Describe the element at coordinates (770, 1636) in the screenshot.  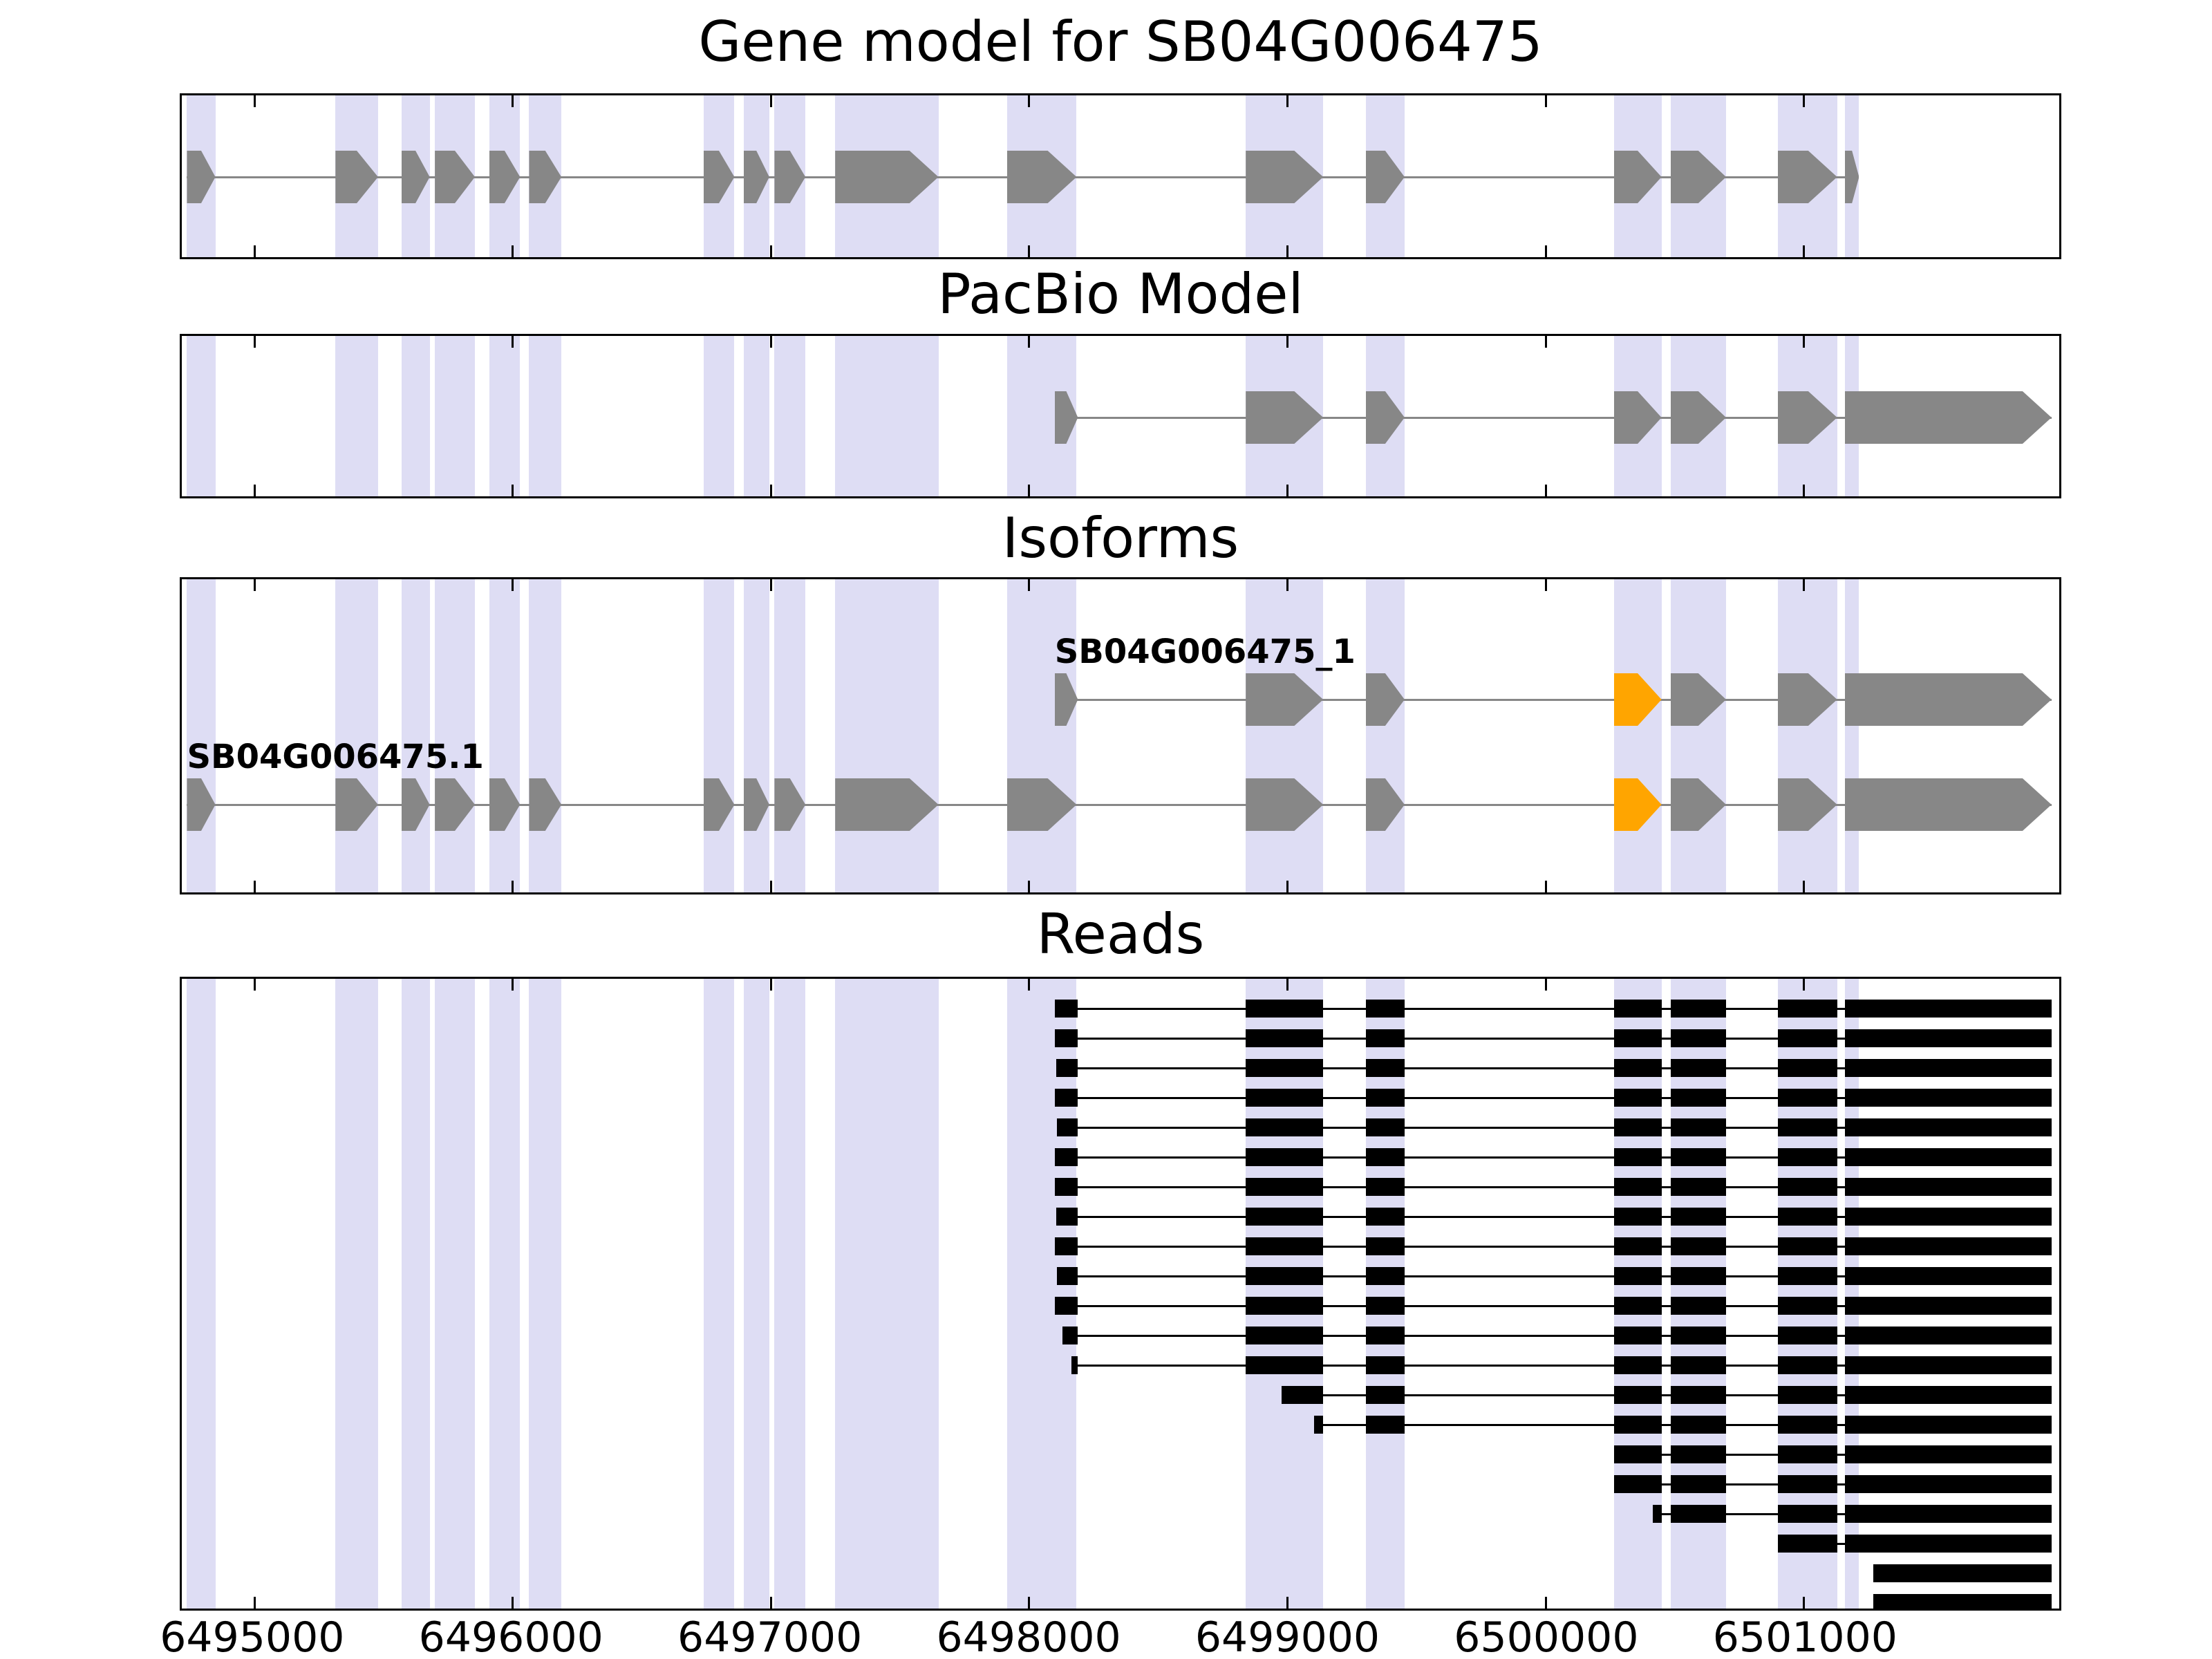
I see `x-axis-tick-label: 6497000` at that location.